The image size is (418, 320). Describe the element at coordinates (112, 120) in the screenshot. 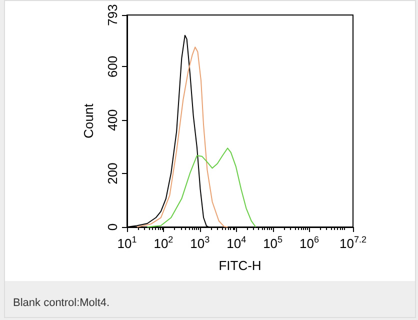

I see `y-tick-label: 400` at that location.